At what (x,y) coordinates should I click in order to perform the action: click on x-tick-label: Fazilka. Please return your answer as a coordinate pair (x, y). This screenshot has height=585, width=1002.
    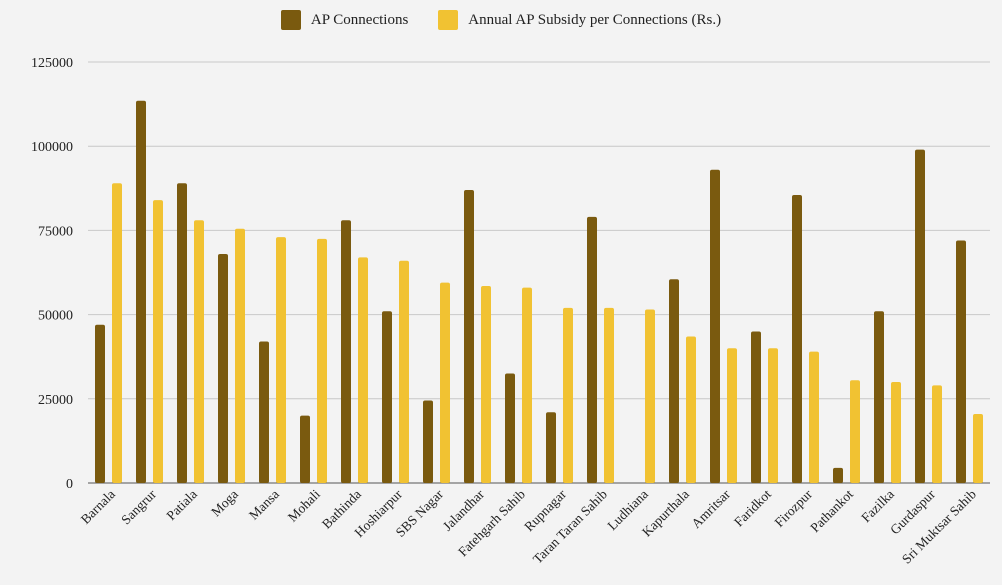
    Looking at the image, I should click on (877, 506).